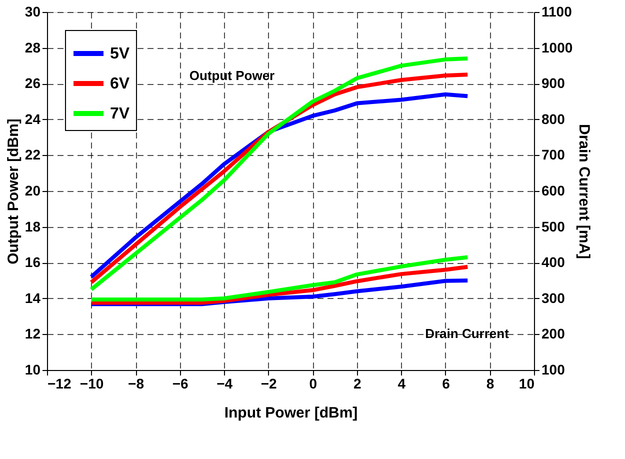 The width and height of the screenshot is (625, 459). Describe the element at coordinates (92, 384) in the screenshot. I see `x-tick-label: −10` at that location.